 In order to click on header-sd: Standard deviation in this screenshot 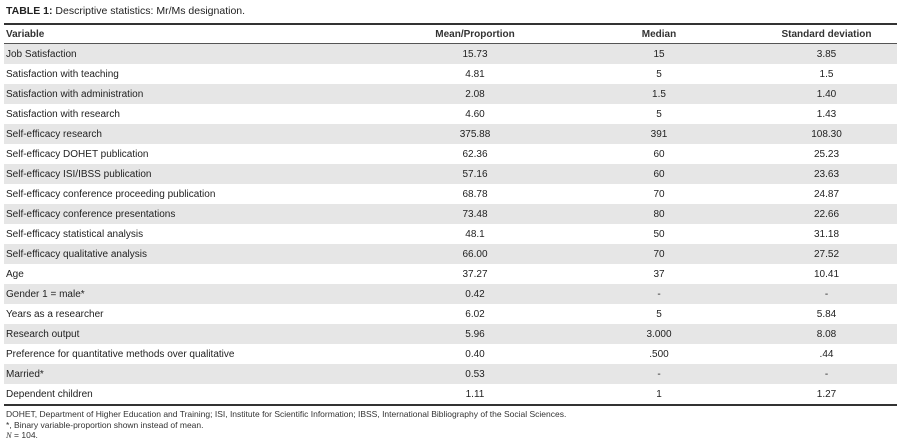, I will do `click(826, 34)`.